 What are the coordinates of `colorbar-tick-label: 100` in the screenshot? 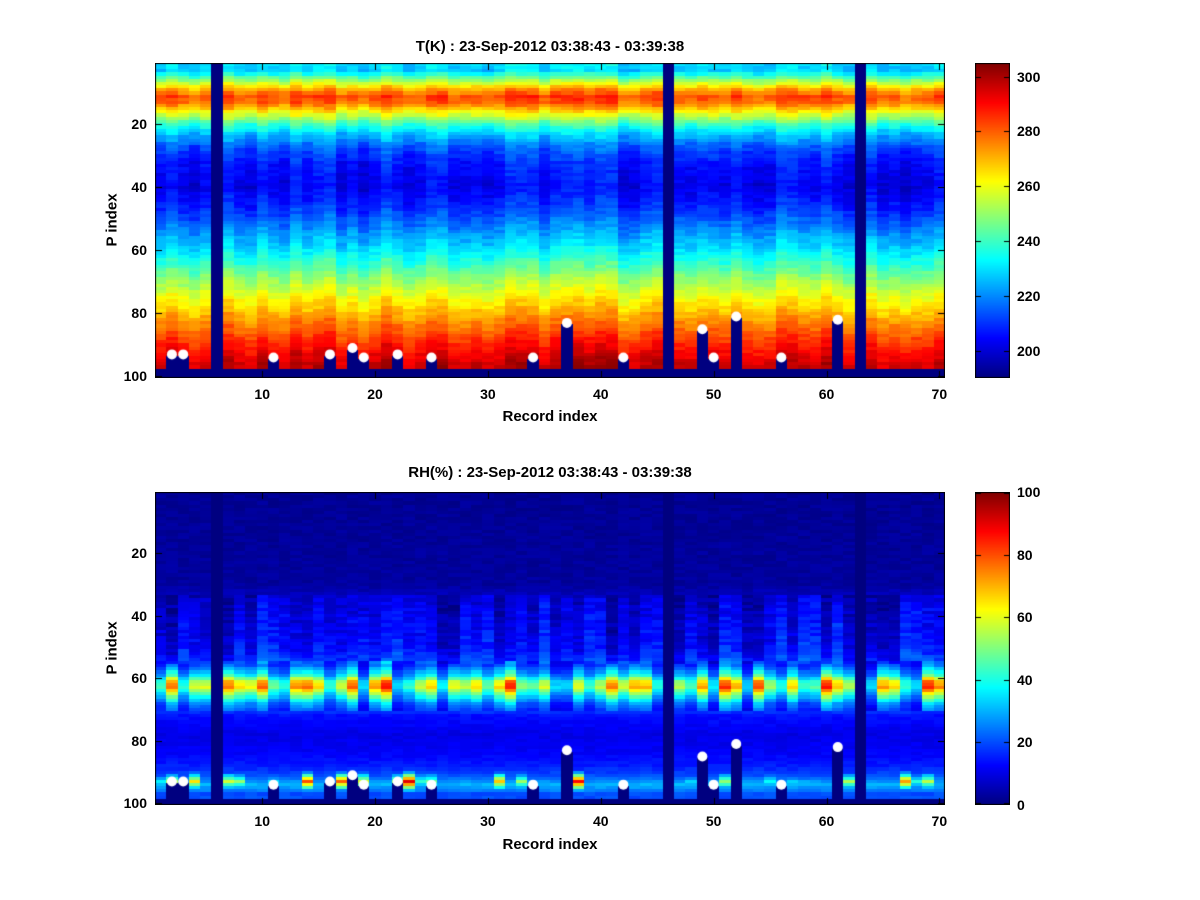 It's located at (1029, 492).